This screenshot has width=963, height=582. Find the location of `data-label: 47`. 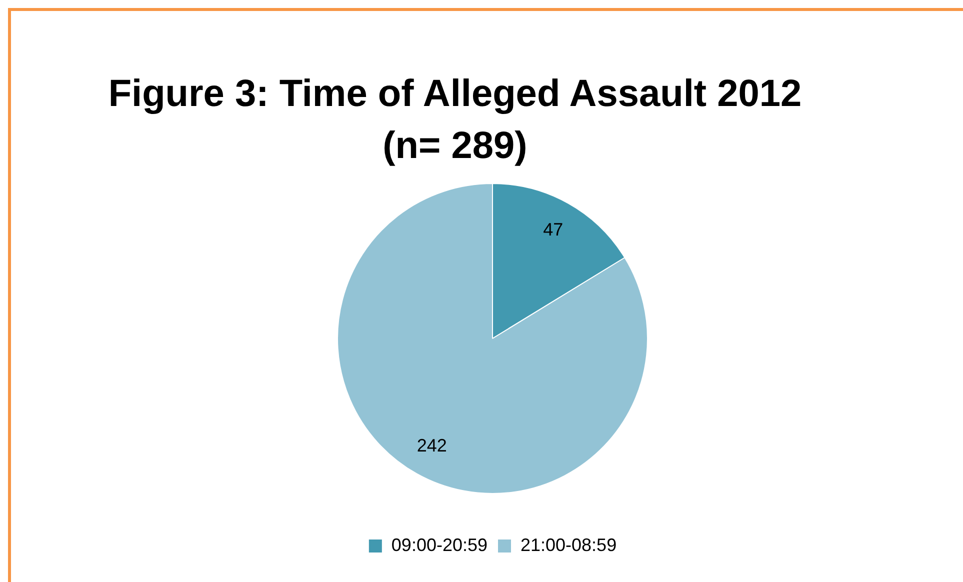

data-label: 47 is located at coordinates (553, 229).